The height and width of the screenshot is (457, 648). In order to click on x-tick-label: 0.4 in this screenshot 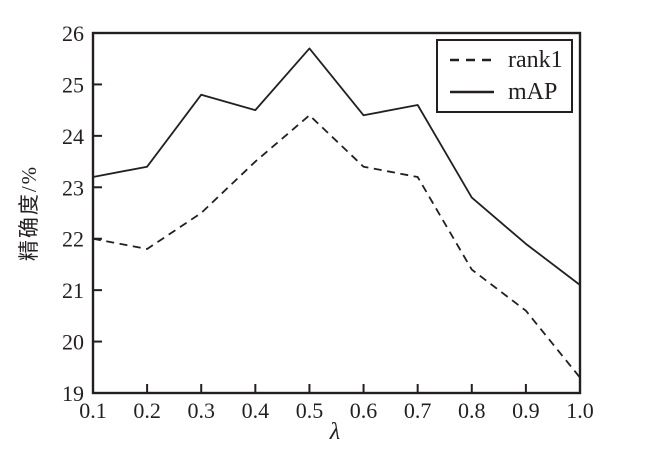, I will do `click(256, 410)`.